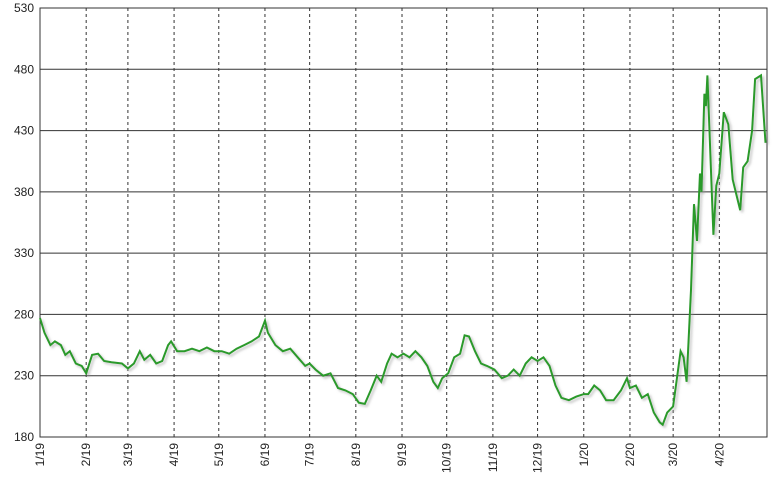  What do you see at coordinates (265, 455) in the screenshot?
I see `x-tick-label: 6/19` at bounding box center [265, 455].